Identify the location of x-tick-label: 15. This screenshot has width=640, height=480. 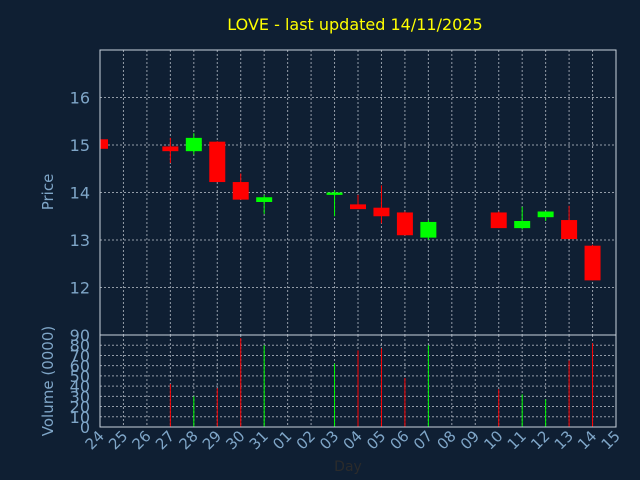
(611, 440).